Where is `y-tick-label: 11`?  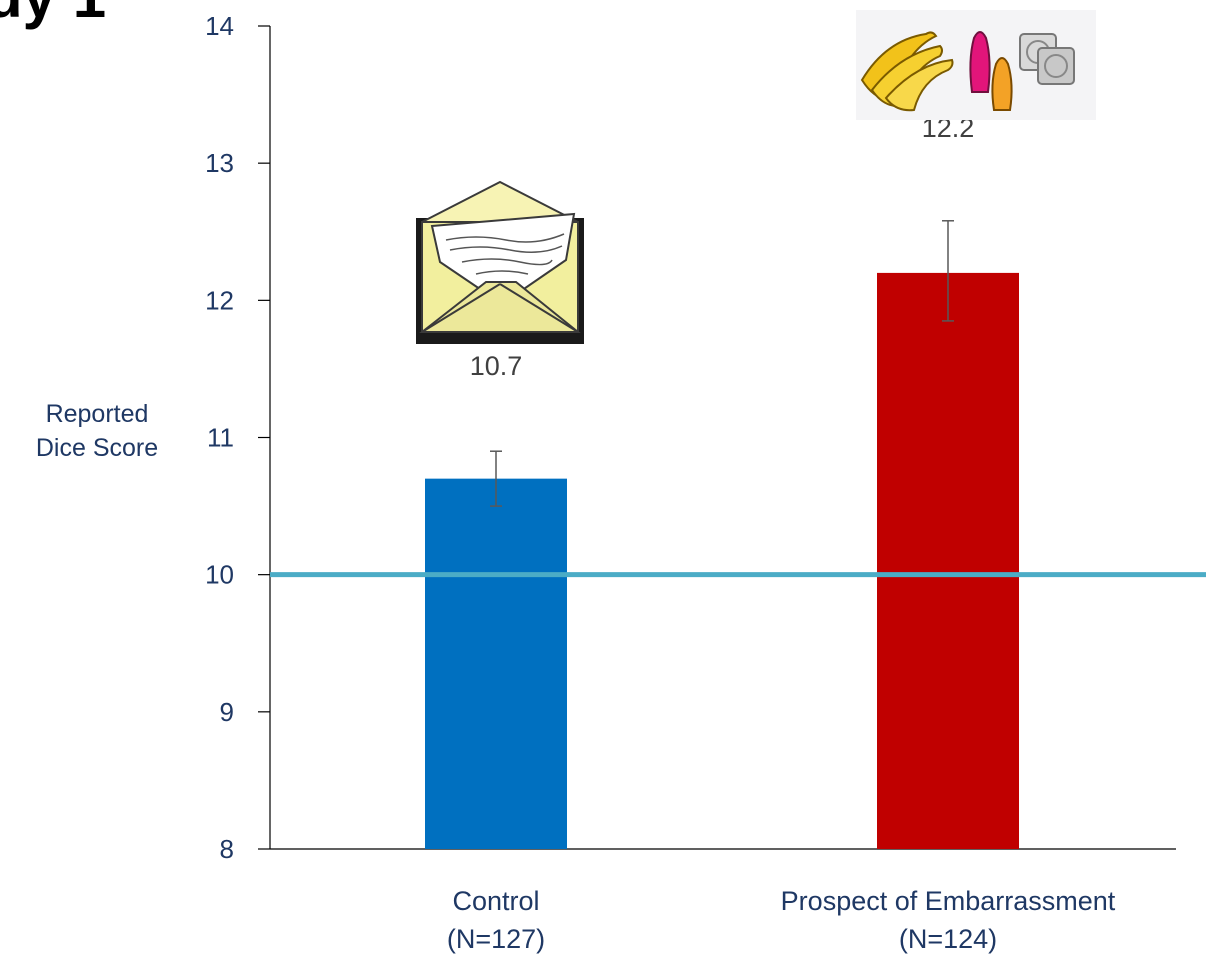 y-tick-label: 11 is located at coordinates (220, 438).